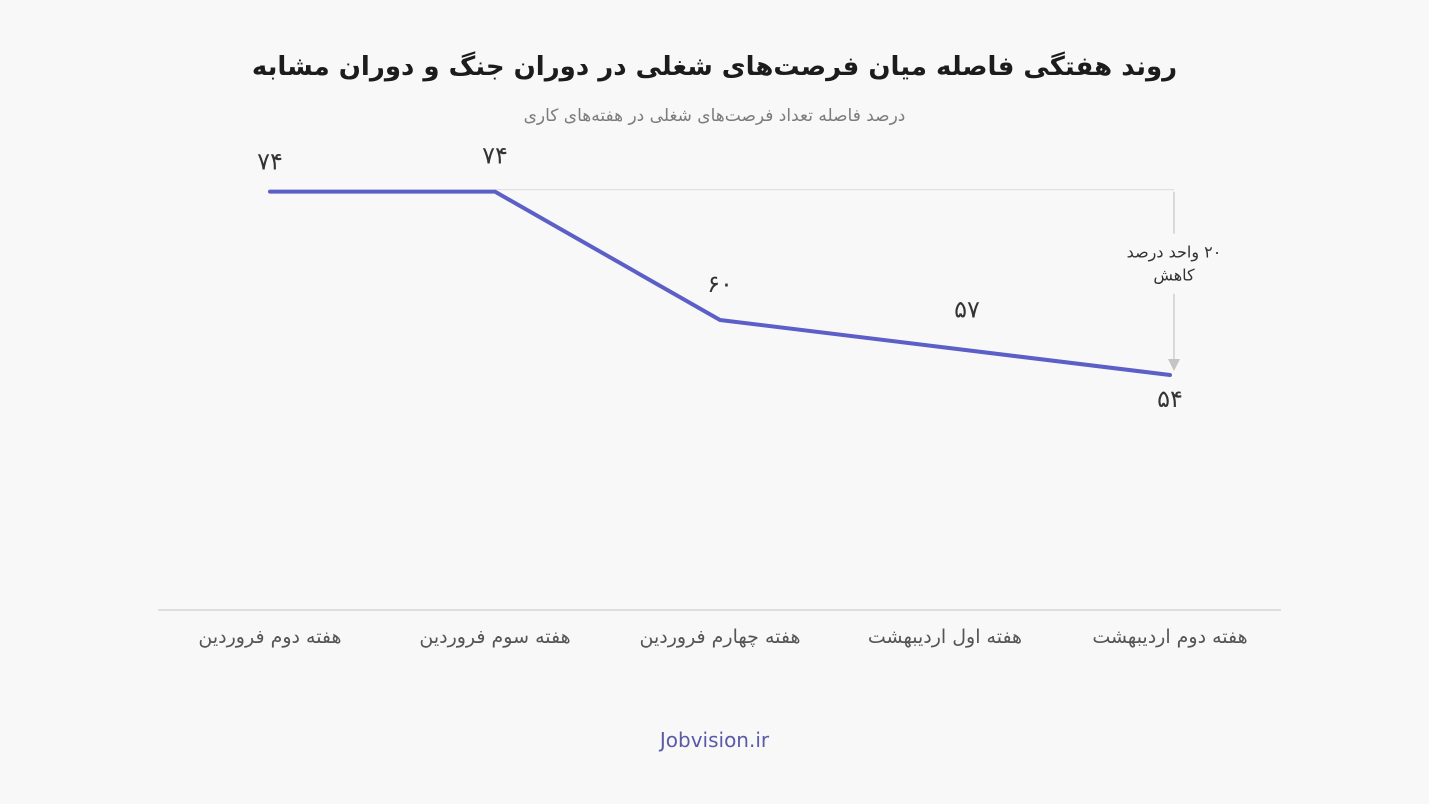 The image size is (1429, 804). Describe the element at coordinates (1174, 253) in the screenshot. I see `annotation-text-line1: ۲۰ واحد درصد` at that location.